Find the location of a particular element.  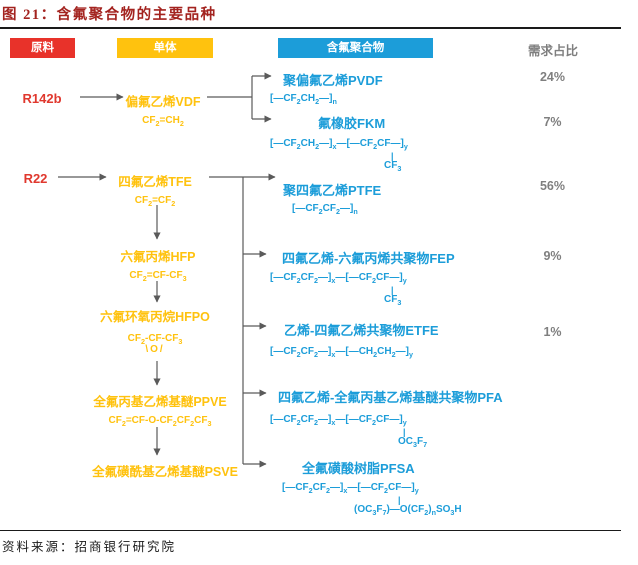

monomer-name: 全氟磺酰基乙烯基醚PSVE is located at coordinates (165, 472).